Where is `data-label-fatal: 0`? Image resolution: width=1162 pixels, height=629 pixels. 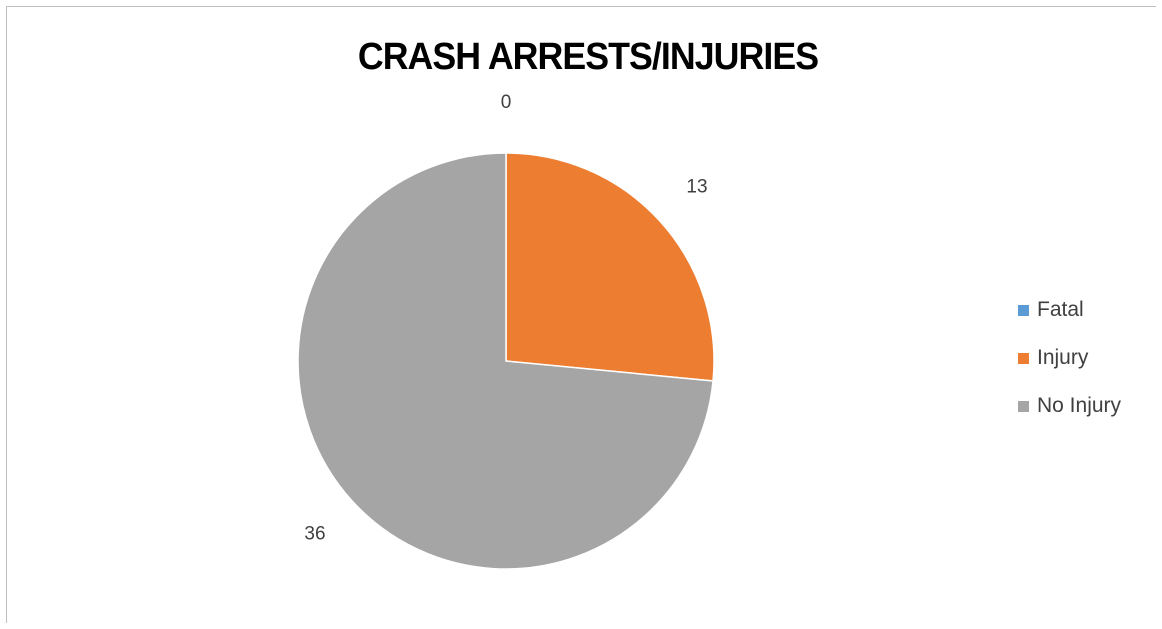 data-label-fatal: 0 is located at coordinates (506, 102).